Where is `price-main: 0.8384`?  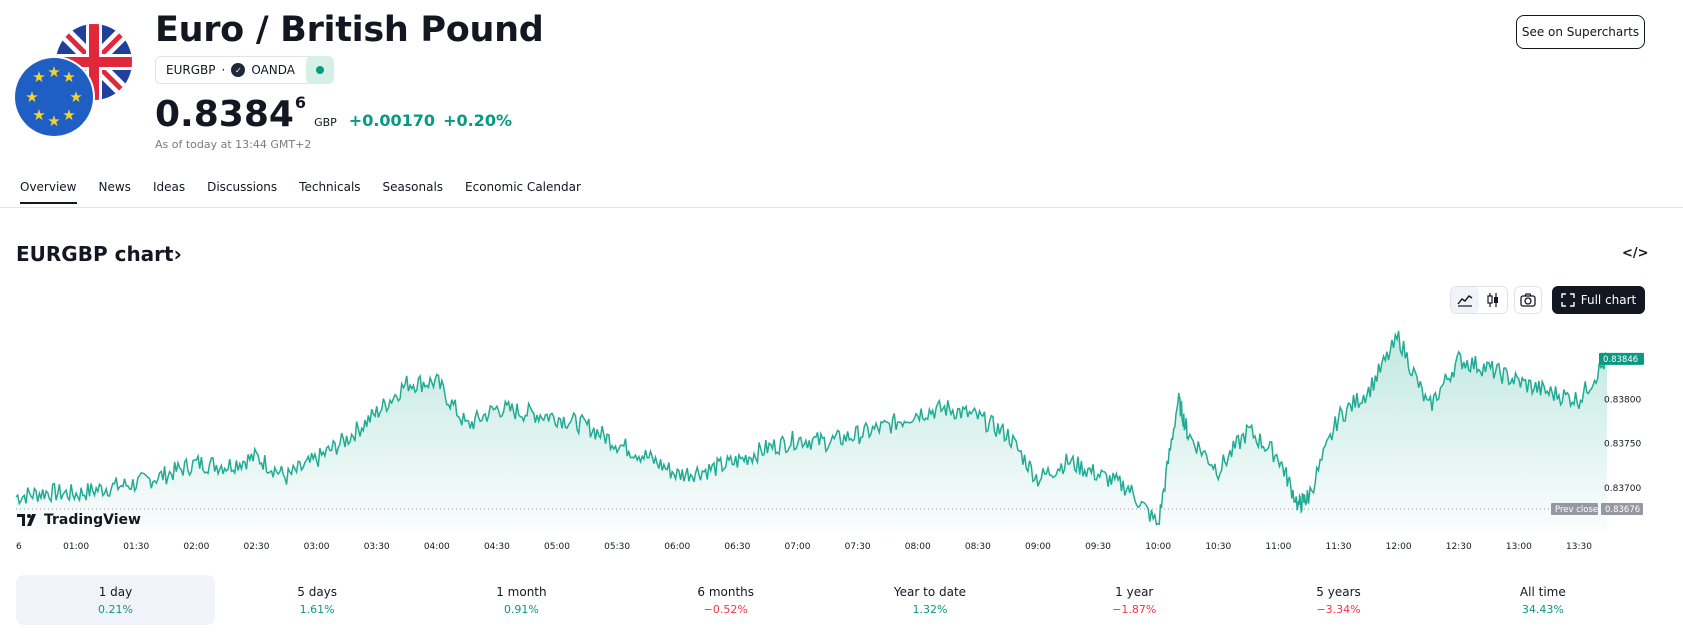 price-main: 0.8384 is located at coordinates (224, 114).